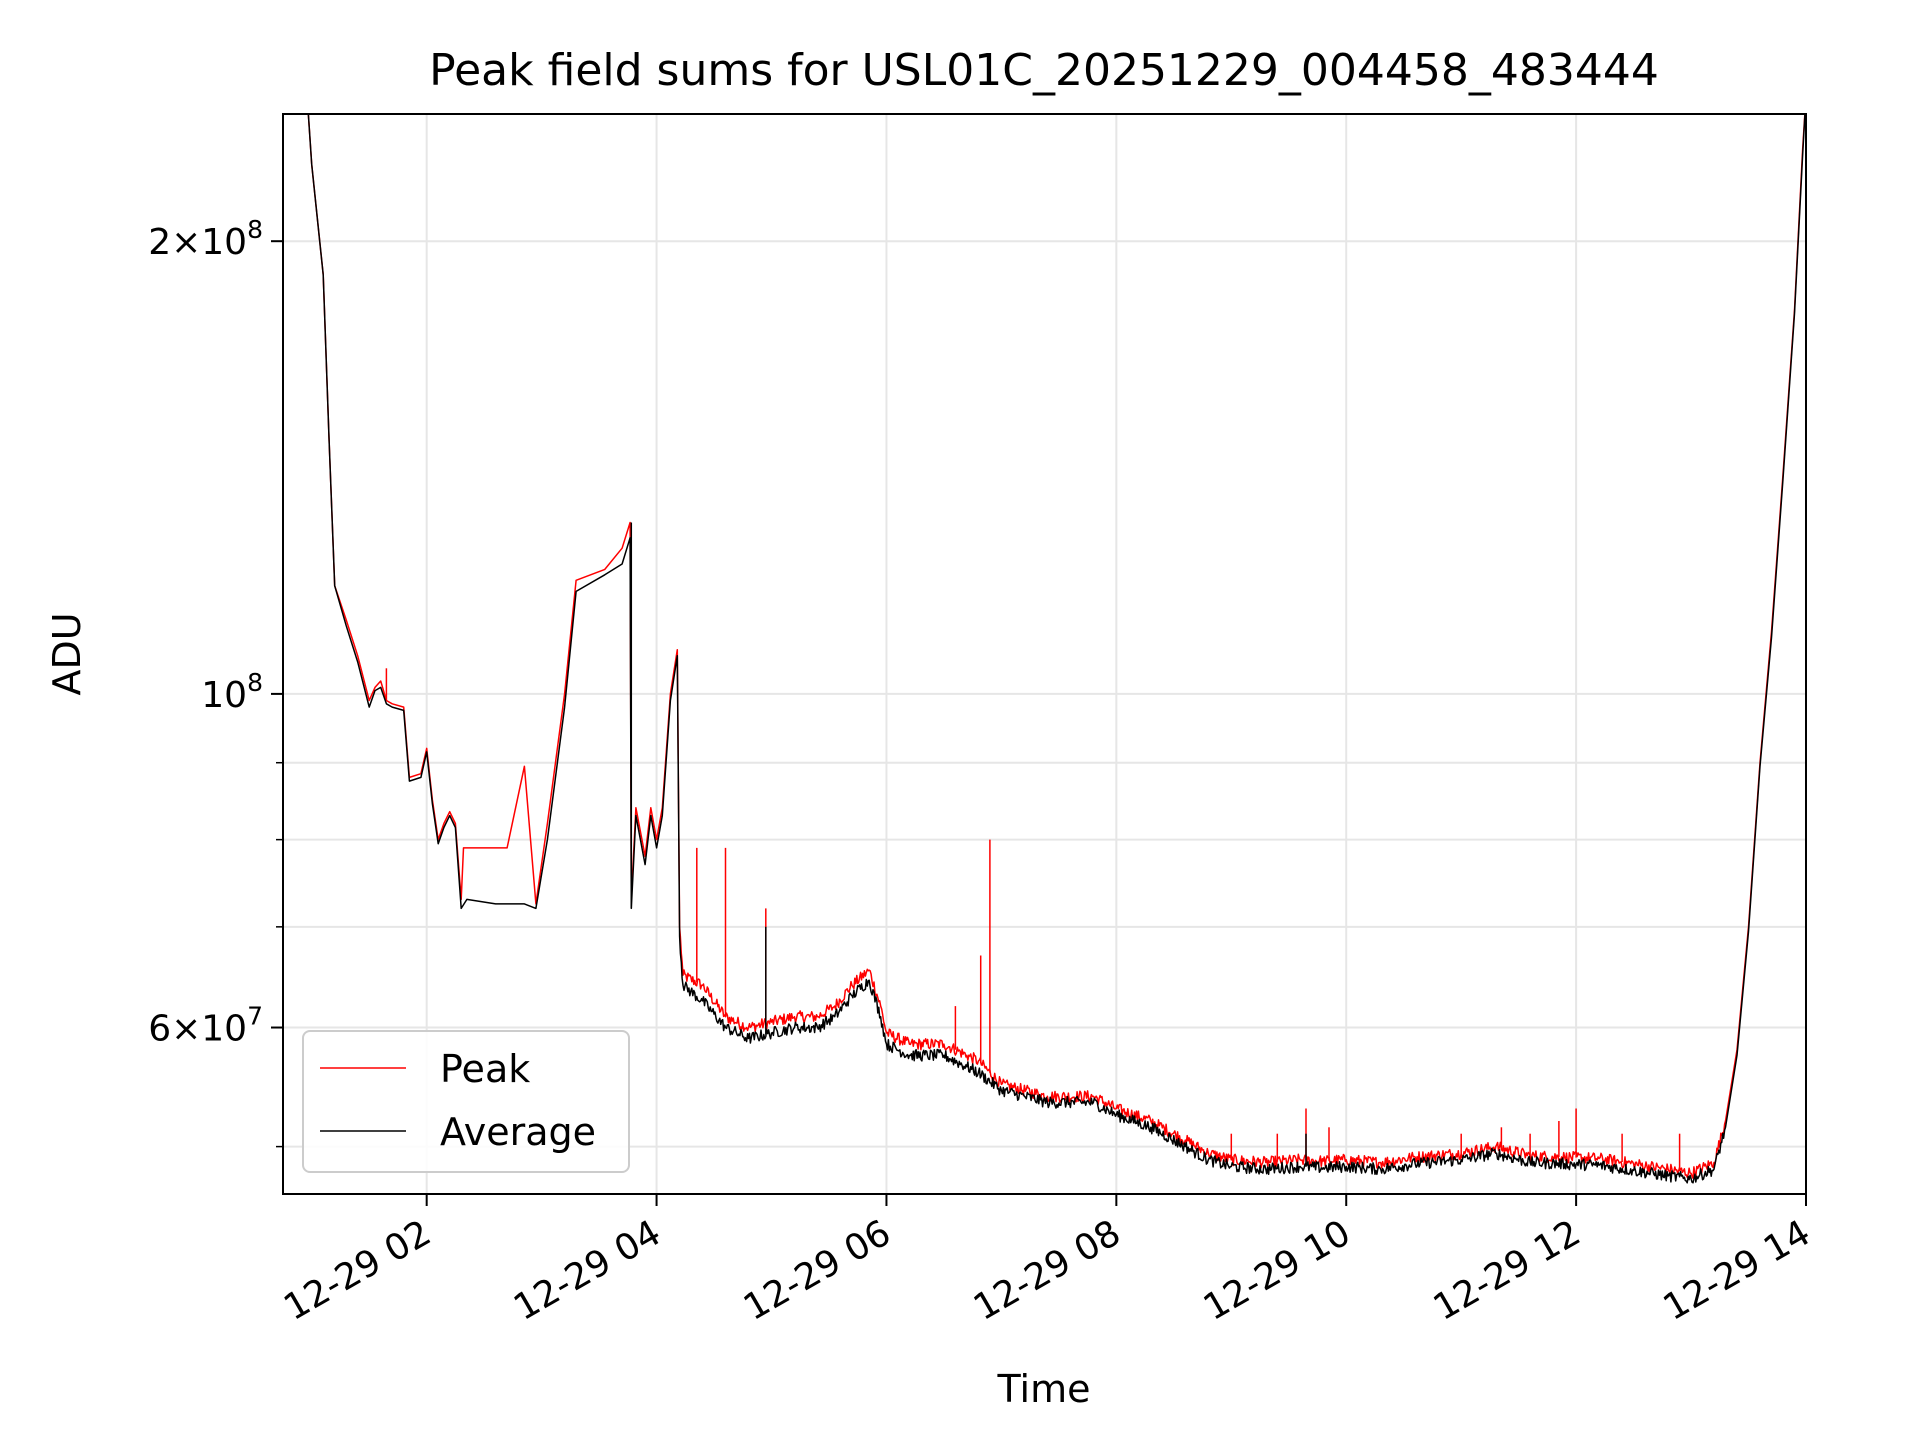 This screenshot has height=1440, width=1920. I want to click on y-tick-label: 2×10⁸, so click(205, 239).